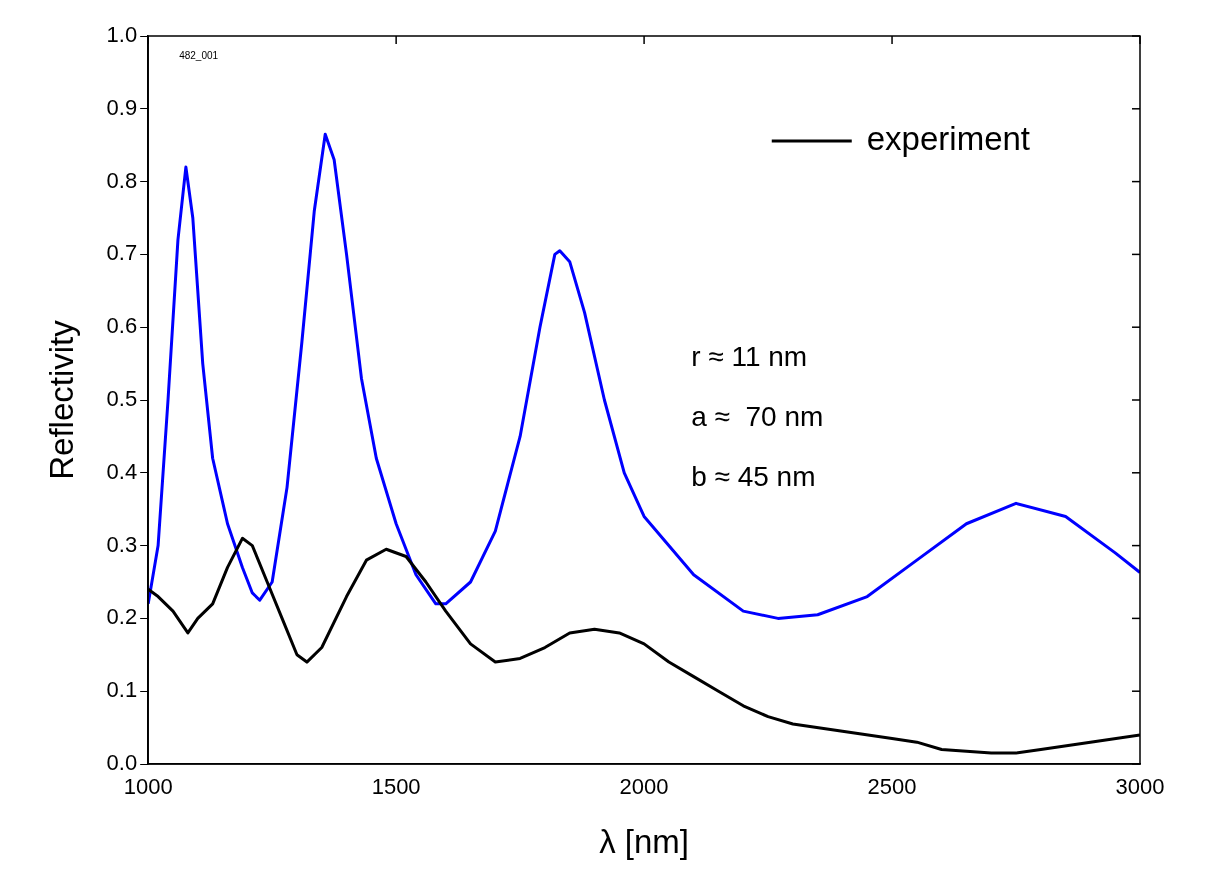 The height and width of the screenshot is (888, 1210). I want to click on y-tick-label: 0.0, so click(122, 763).